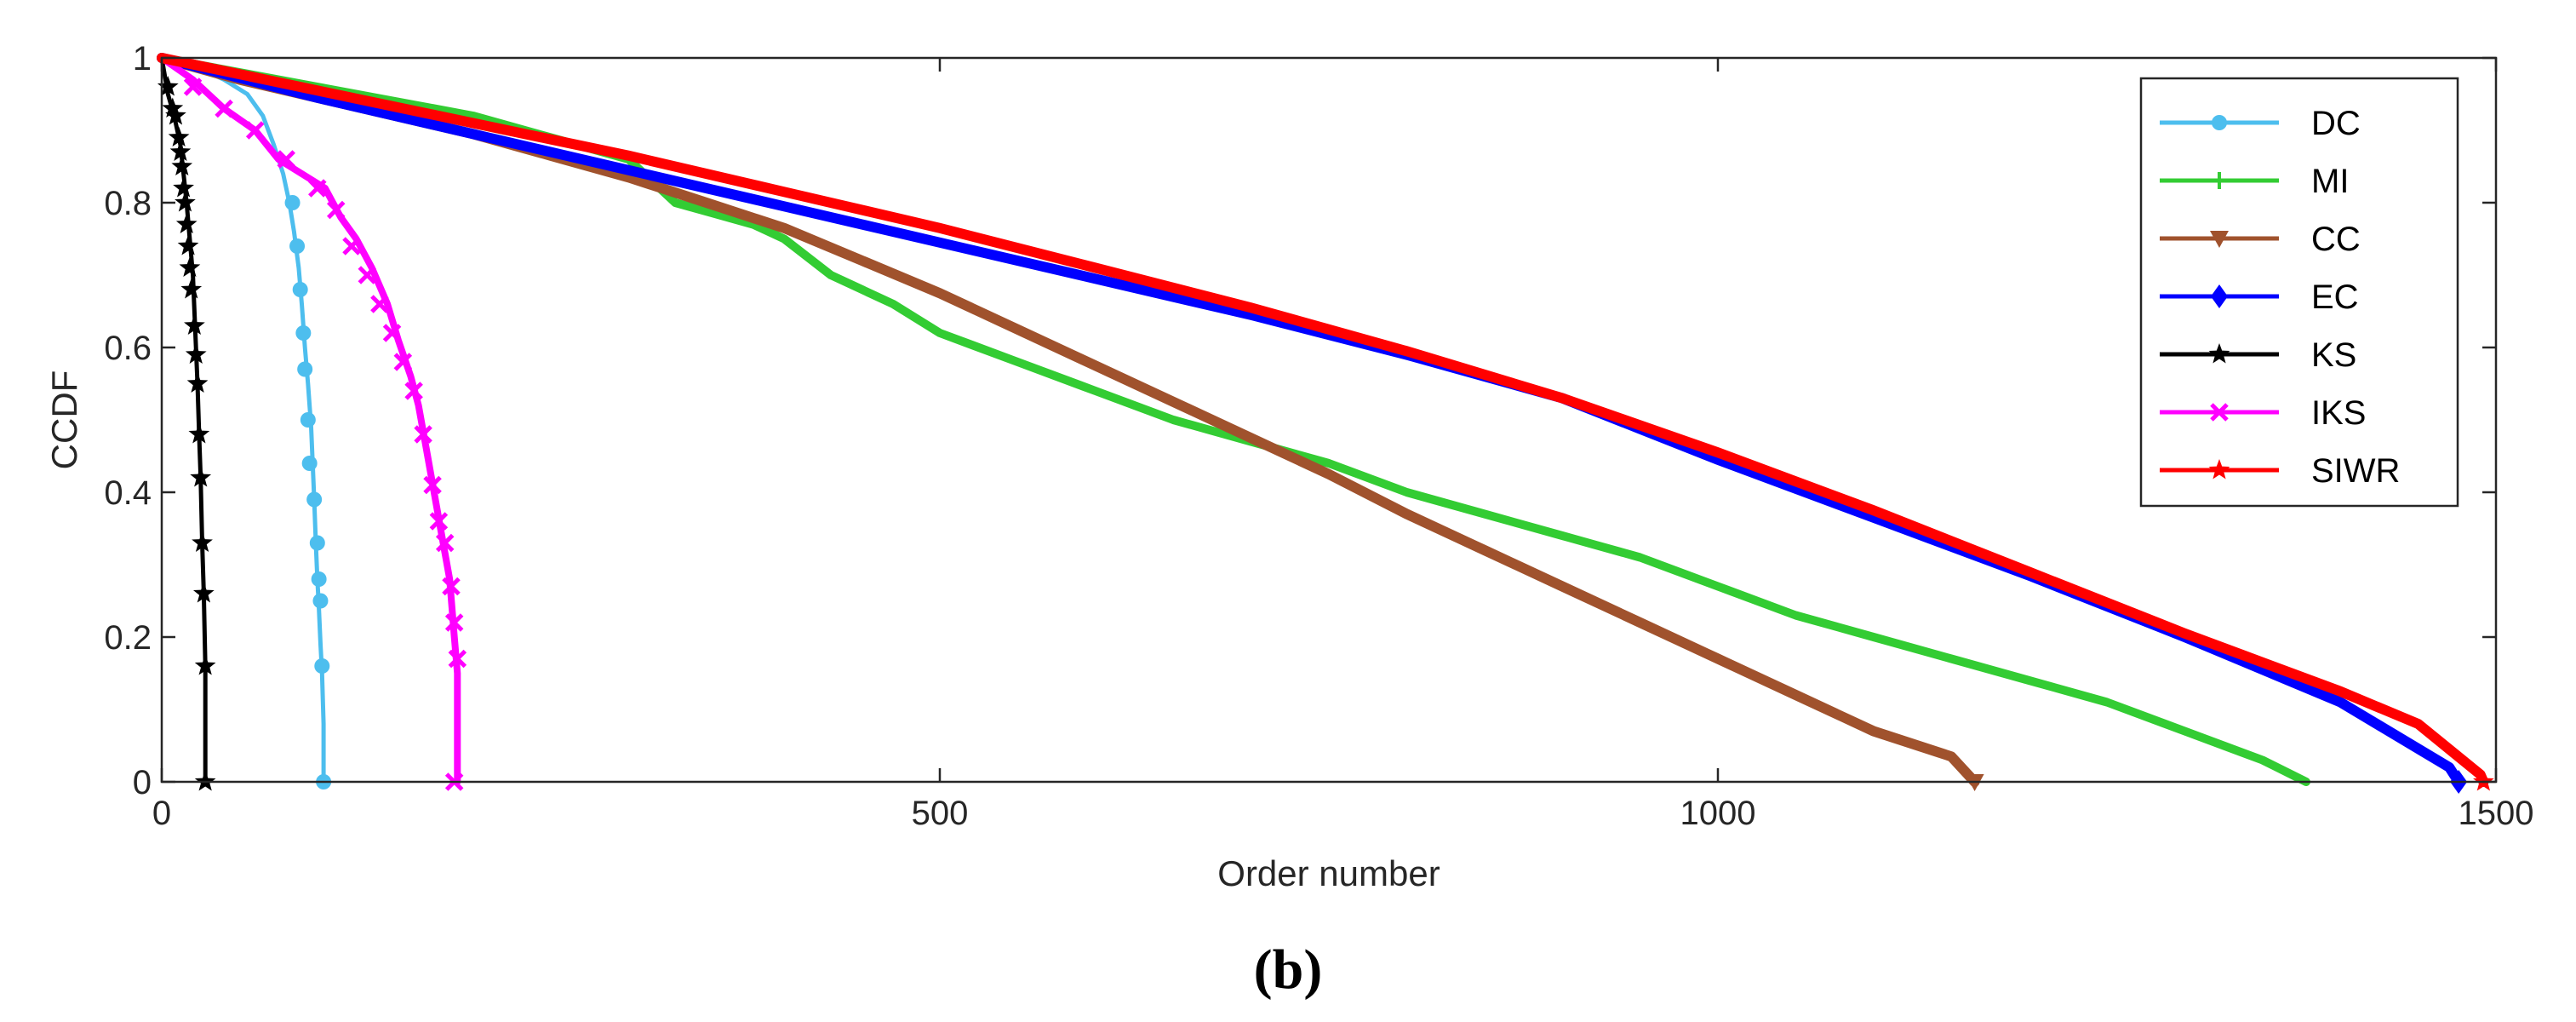 The image size is (2576, 1022). Describe the element at coordinates (128, 203) in the screenshot. I see `y-tick-label: 0.8` at that location.